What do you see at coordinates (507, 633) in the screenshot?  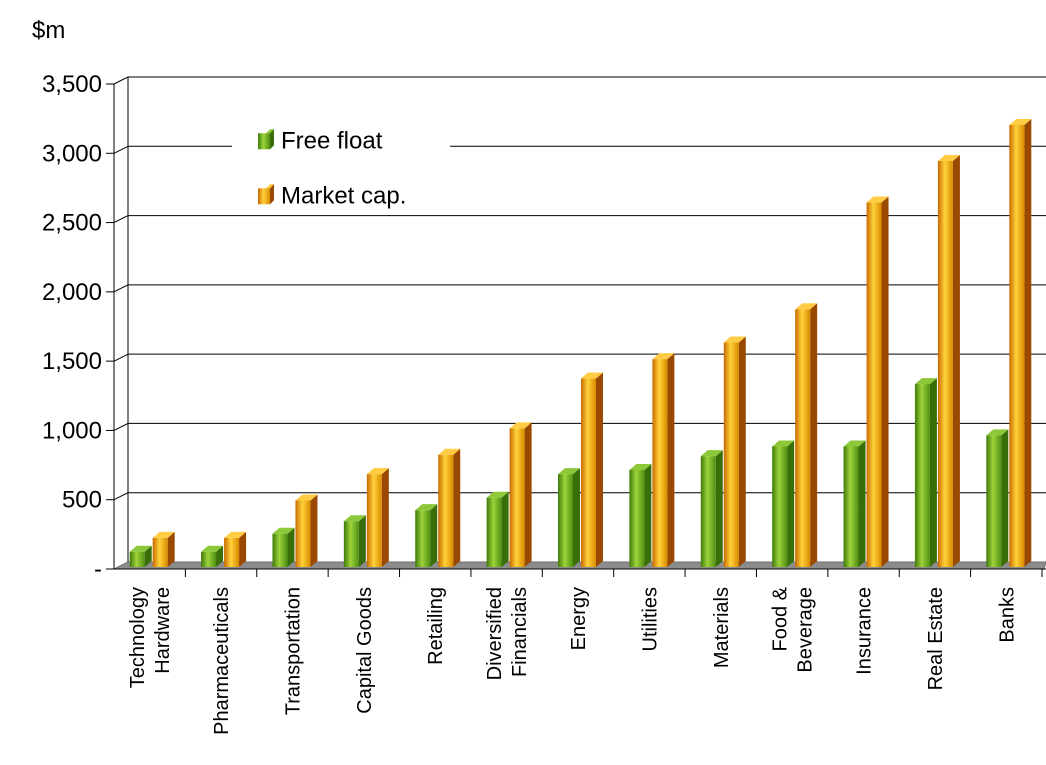 I see `x-tick-label: Diversified Financials` at bounding box center [507, 633].